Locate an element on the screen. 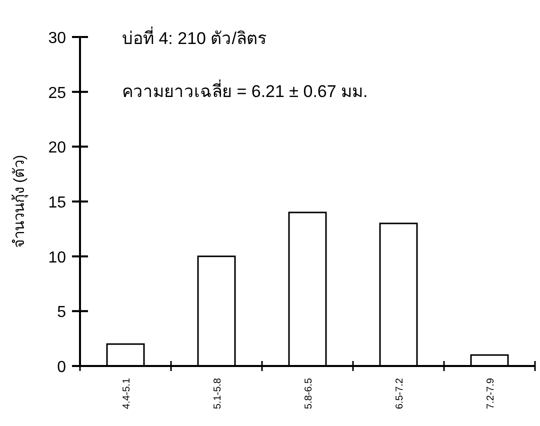 This screenshot has width=540, height=426. y-tick-label: 15 is located at coordinates (57, 203).